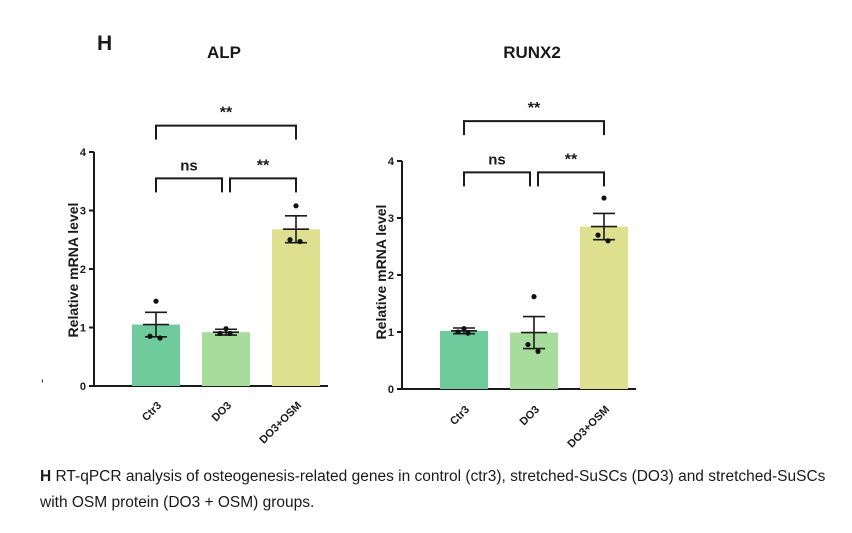  I want to click on chart-title: ALP, so click(224, 52).